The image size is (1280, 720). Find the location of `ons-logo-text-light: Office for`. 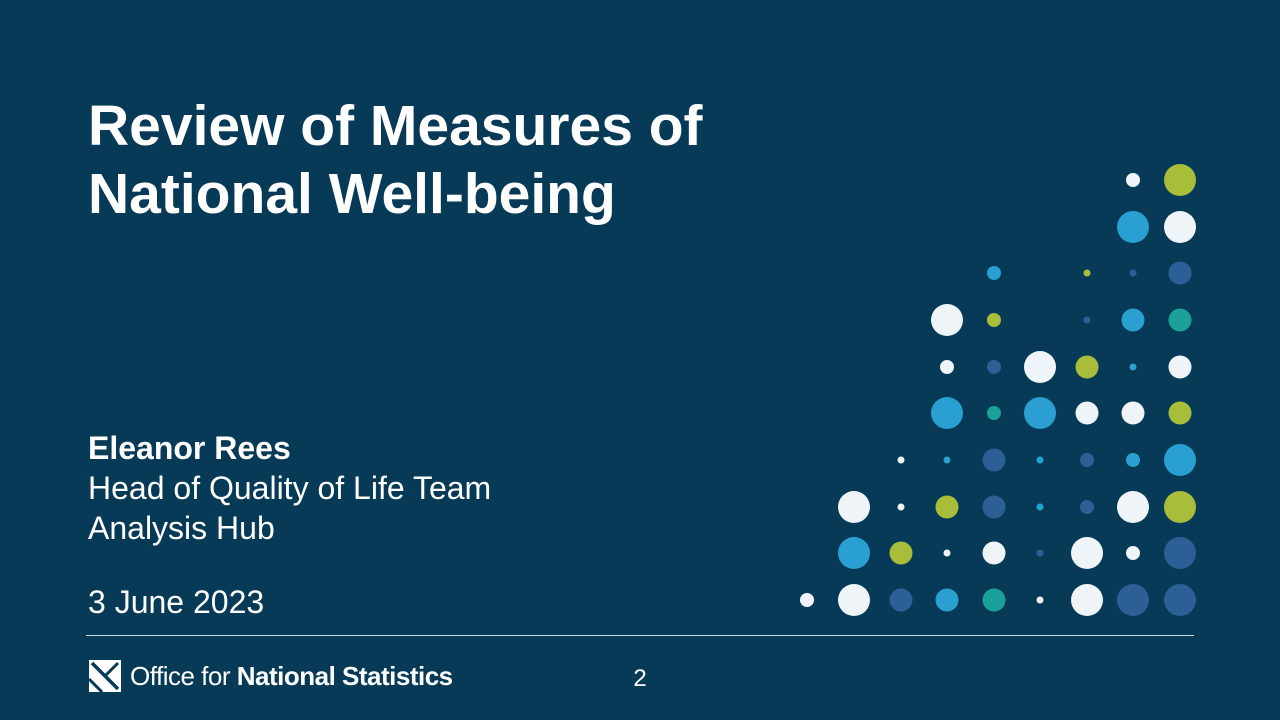

ons-logo-text-light: Office for is located at coordinates (183, 676).